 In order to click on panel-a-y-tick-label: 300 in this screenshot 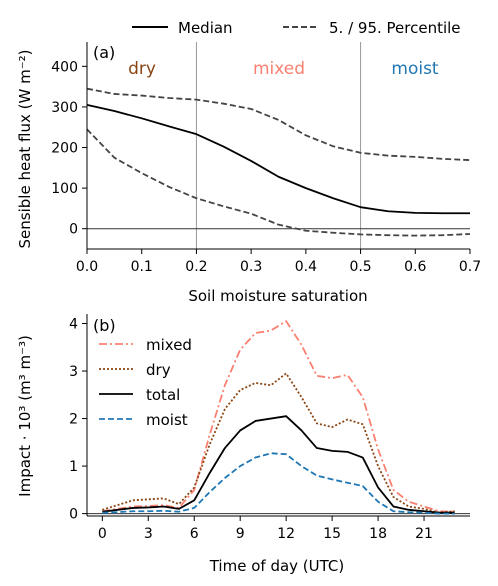, I will do `click(64, 108)`.